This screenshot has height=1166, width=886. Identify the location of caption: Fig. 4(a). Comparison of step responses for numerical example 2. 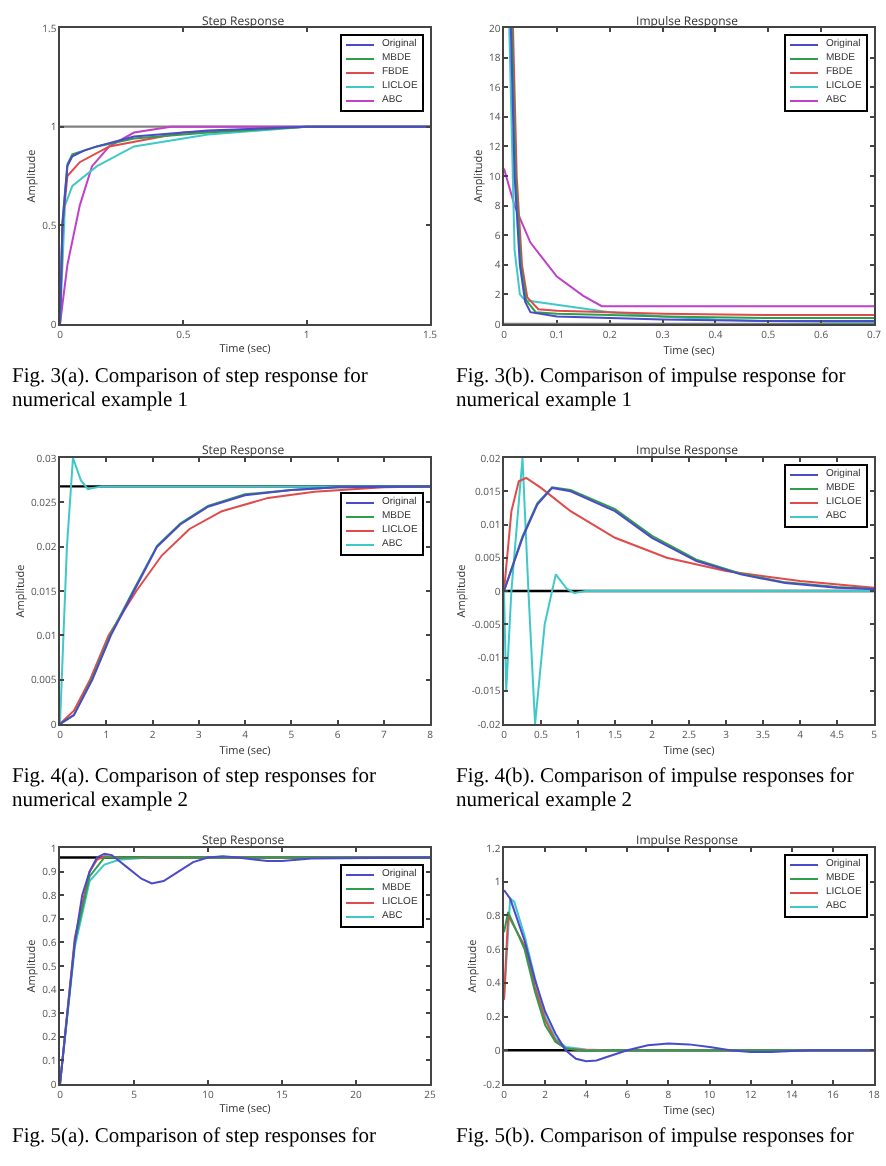
(195, 790).